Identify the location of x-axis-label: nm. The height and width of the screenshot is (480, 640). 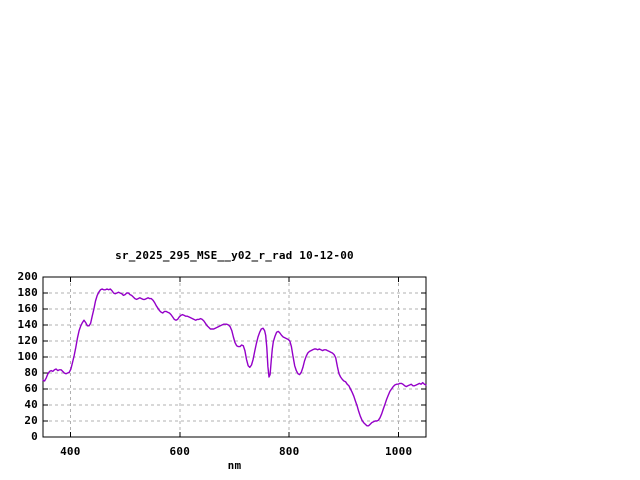
(234, 465).